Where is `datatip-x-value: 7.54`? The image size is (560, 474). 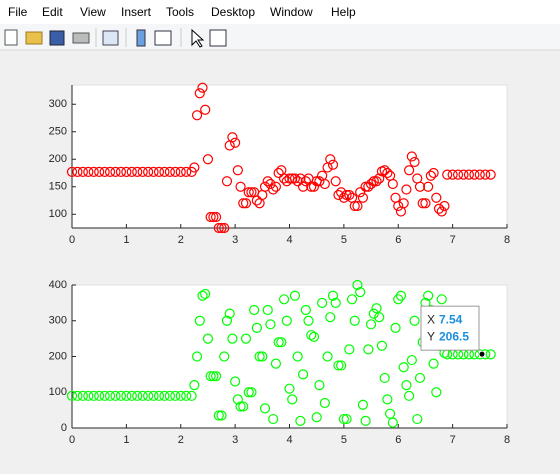 datatip-x-value: 7.54 is located at coordinates (451, 319).